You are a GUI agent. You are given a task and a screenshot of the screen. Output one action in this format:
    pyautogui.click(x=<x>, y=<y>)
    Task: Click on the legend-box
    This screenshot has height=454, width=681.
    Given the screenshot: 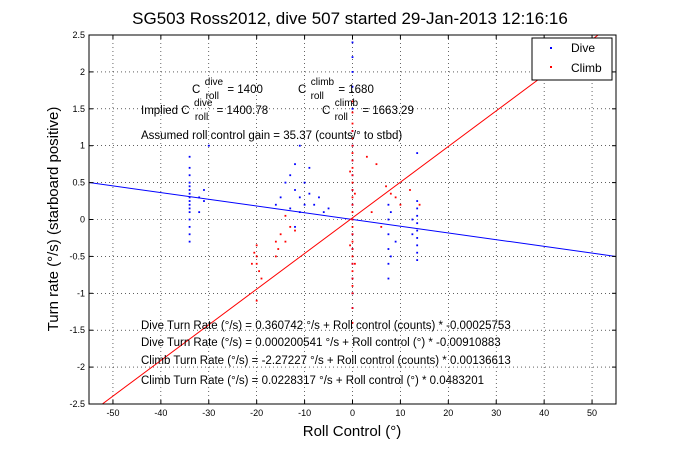 What is the action you would take?
    pyautogui.click(x=572, y=59)
    